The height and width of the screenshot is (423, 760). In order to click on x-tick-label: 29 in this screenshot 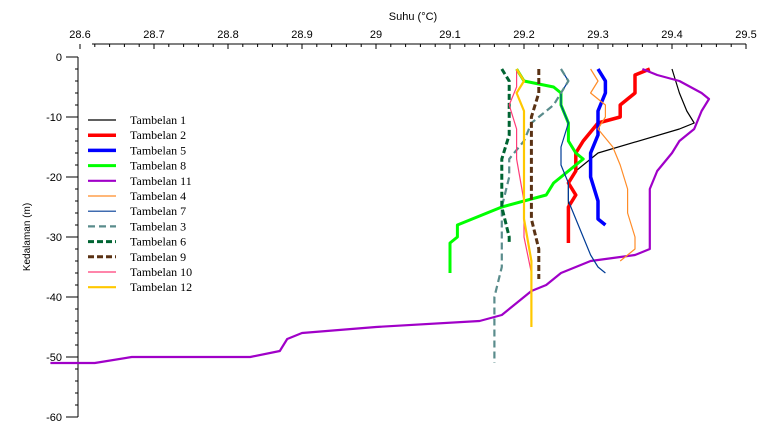, I will do `click(376, 35)`.